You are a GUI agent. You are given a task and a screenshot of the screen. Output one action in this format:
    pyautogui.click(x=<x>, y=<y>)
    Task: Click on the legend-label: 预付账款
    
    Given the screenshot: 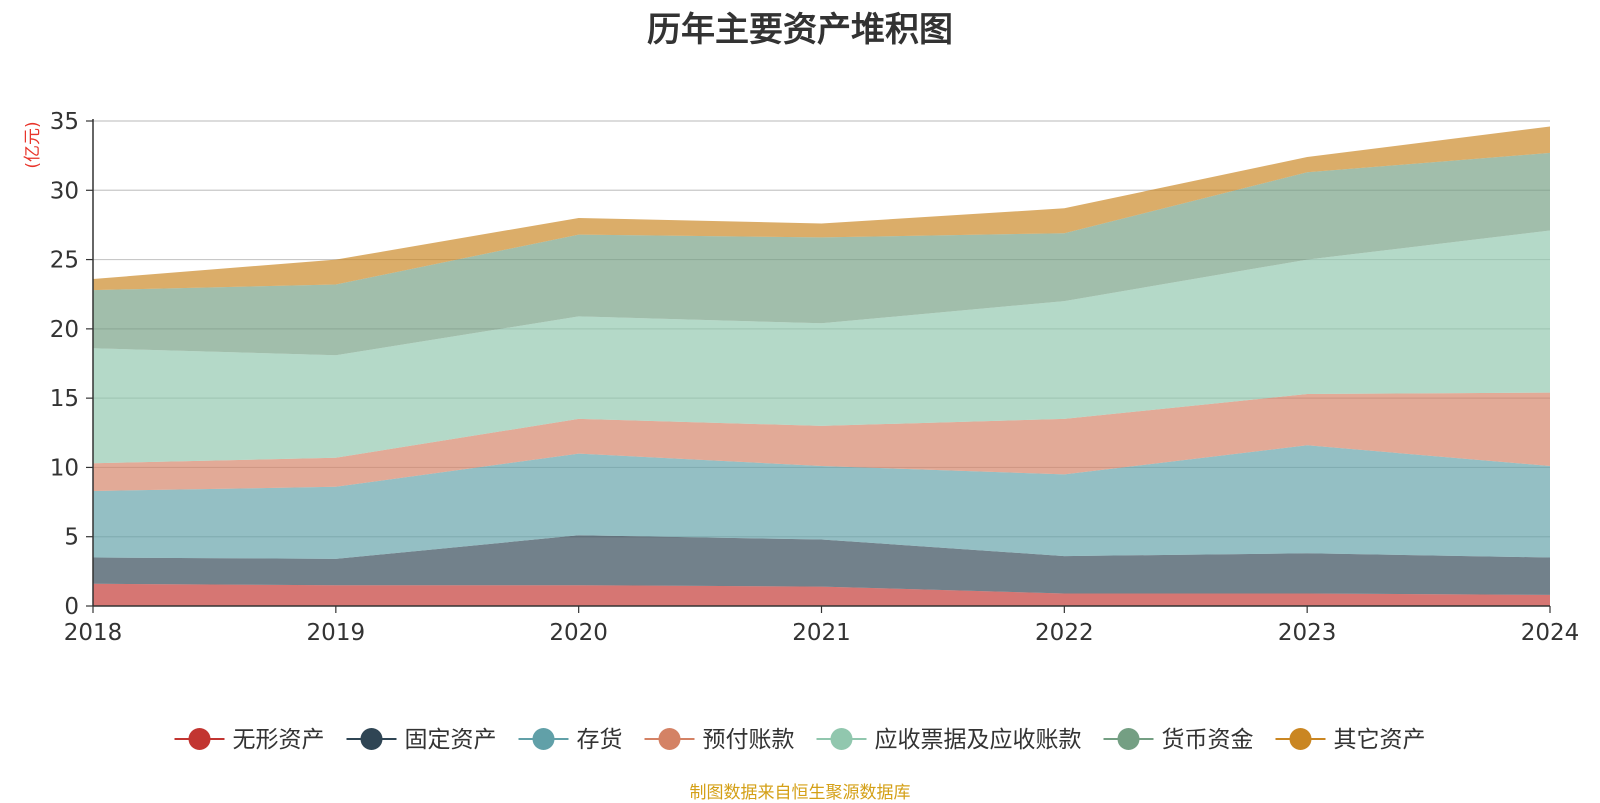 What is the action you would take?
    pyautogui.click(x=749, y=740)
    